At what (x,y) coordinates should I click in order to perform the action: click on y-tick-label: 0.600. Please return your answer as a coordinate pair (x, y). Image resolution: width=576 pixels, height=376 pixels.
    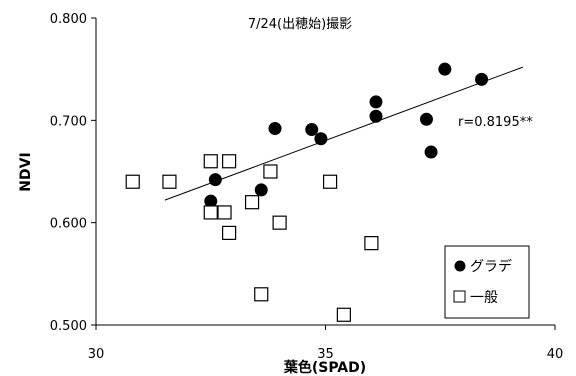
    Looking at the image, I should click on (68, 224).